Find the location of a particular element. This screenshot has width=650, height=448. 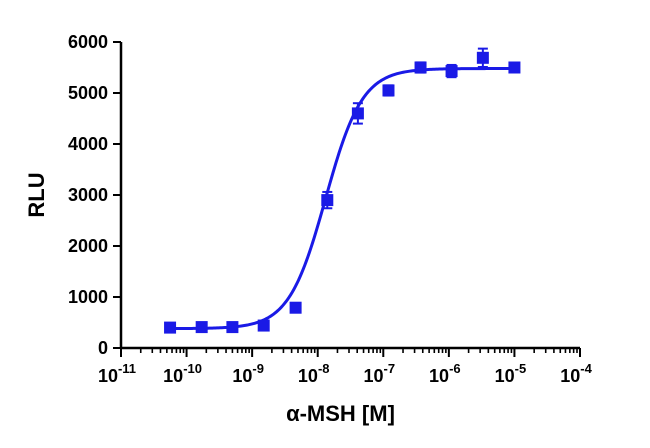

y-axis-title: RLU is located at coordinates (36, 194).